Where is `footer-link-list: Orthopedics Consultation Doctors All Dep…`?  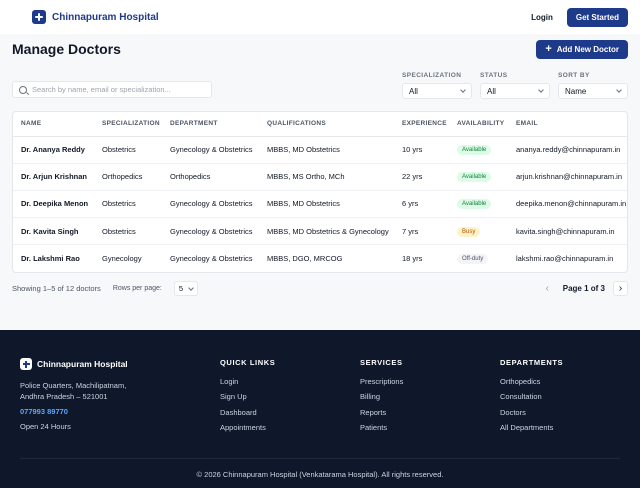 footer-link-list: Orthopedics Consultation Doctors All Dep… is located at coordinates (531, 407).